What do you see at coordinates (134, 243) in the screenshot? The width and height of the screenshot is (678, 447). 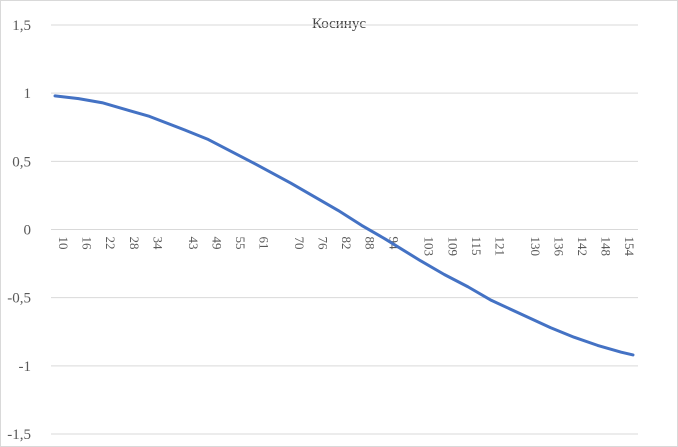 I see `x-tick-label: 28` at bounding box center [134, 243].